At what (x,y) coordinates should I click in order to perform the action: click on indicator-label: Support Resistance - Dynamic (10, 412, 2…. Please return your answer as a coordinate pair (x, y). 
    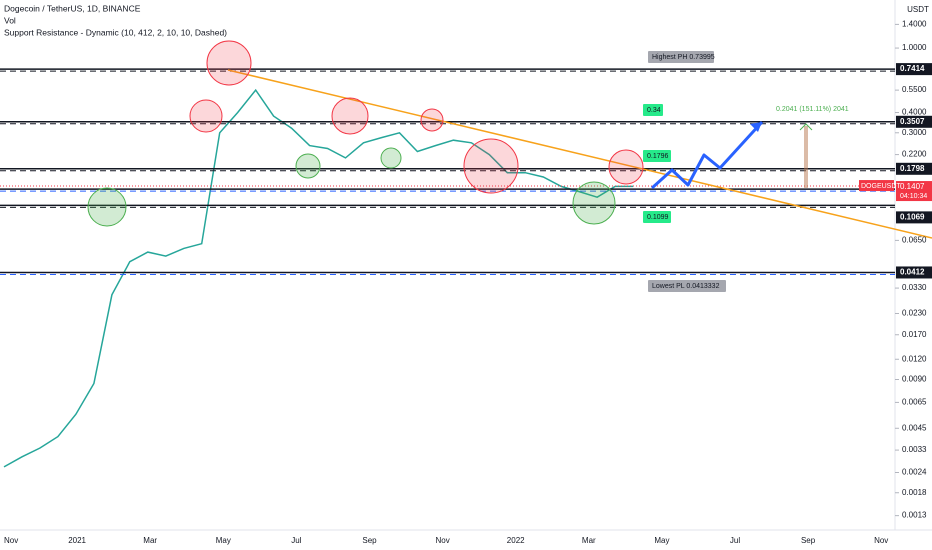
    Looking at the image, I should click on (115, 32).